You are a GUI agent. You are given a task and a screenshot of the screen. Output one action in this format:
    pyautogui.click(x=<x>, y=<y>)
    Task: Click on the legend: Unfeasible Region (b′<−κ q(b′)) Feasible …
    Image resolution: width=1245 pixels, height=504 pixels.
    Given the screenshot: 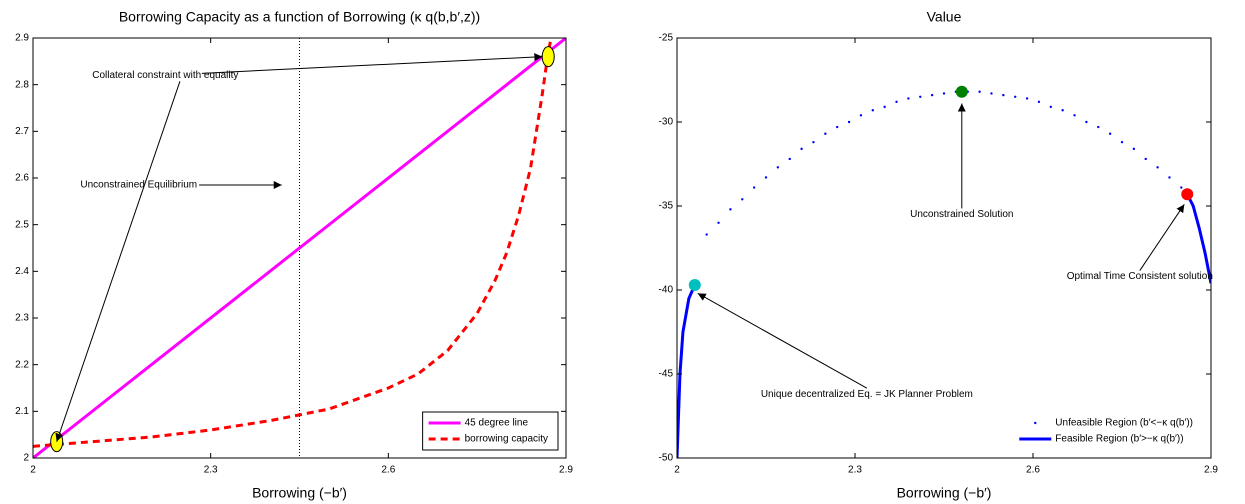 What is the action you would take?
    pyautogui.click(x=1106, y=431)
    